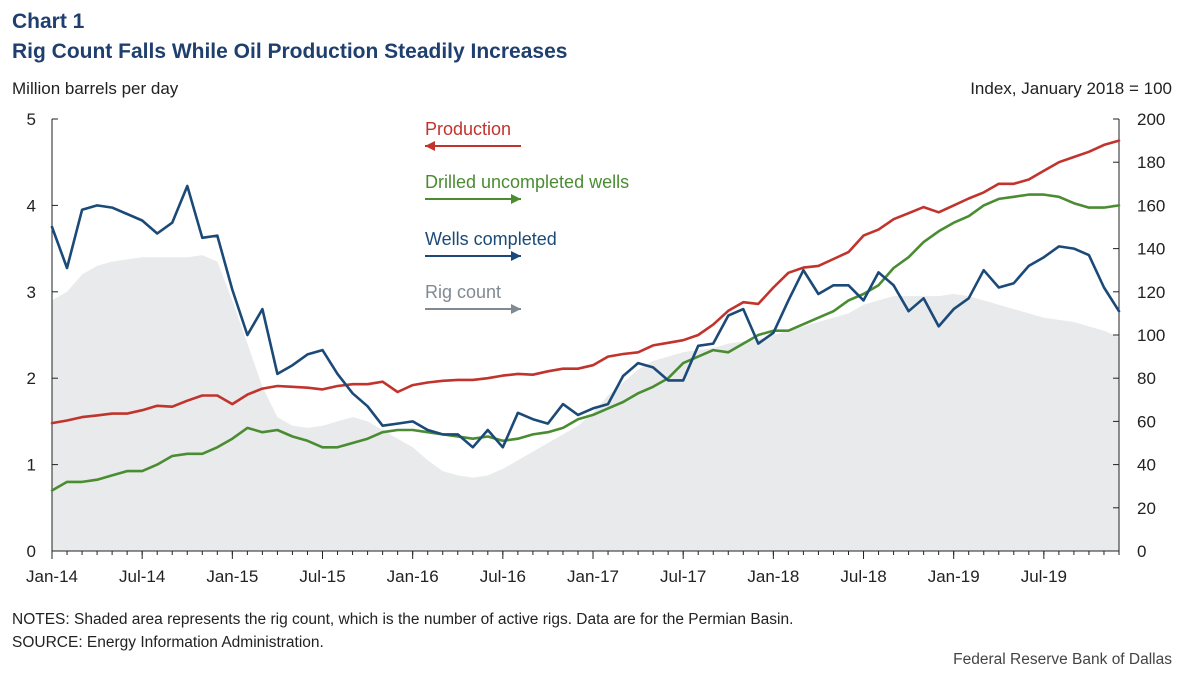 The width and height of the screenshot is (1186, 676). I want to click on y-left-tick-label: 5, so click(31, 119).